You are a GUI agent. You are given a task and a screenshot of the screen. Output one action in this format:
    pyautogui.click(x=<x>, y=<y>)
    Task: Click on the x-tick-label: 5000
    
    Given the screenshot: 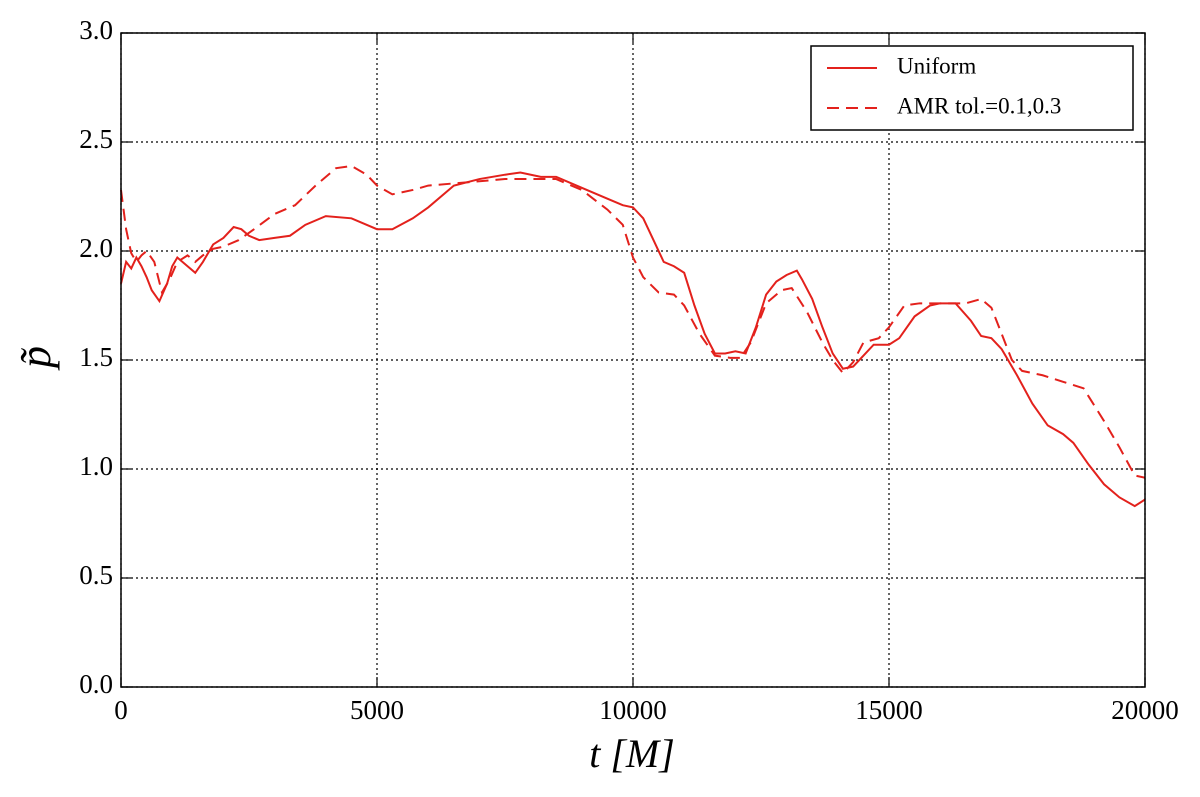 What is the action you would take?
    pyautogui.click(x=377, y=710)
    